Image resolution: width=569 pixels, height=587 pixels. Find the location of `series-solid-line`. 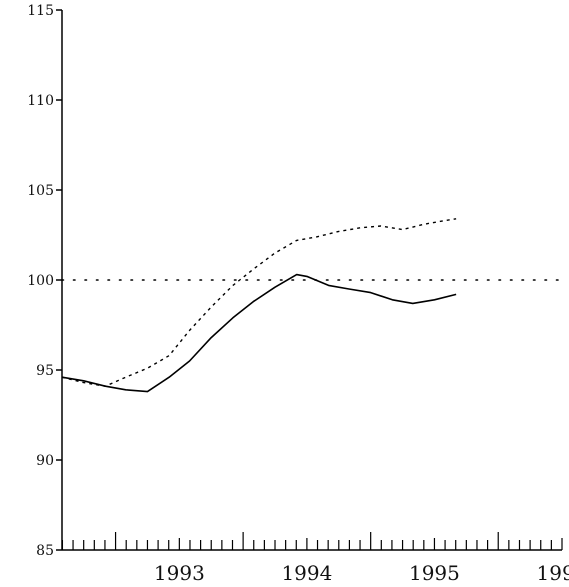

series-solid-line is located at coordinates (259, 333).